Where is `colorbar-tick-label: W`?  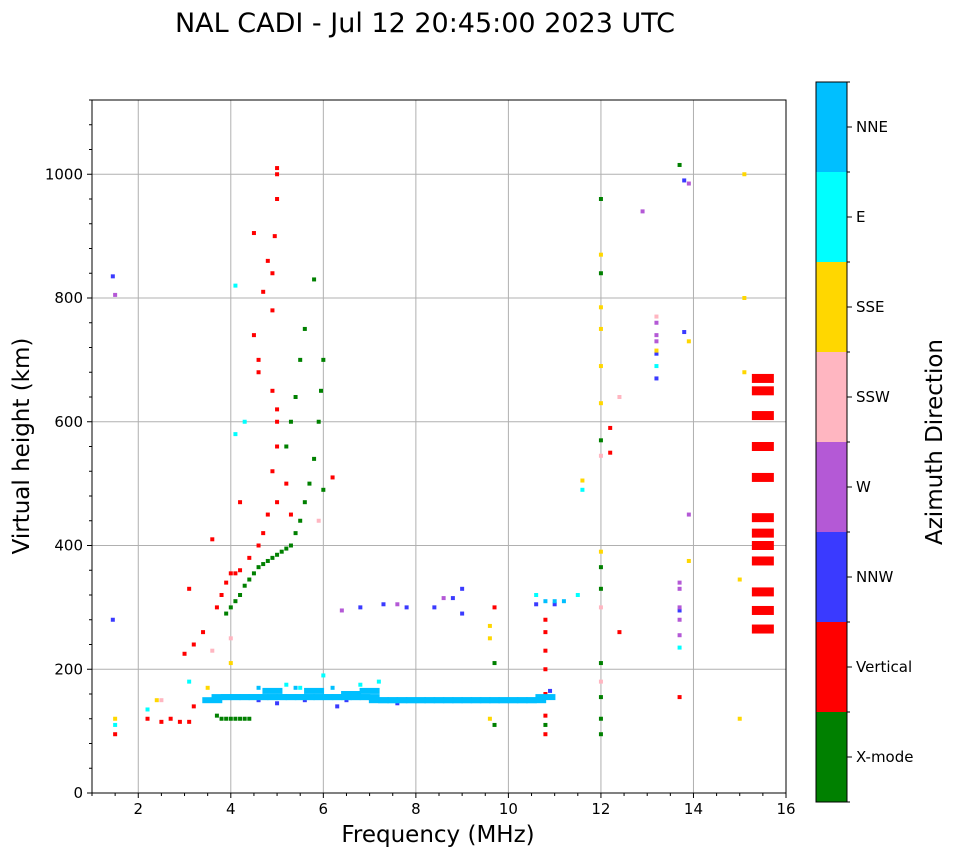 colorbar-tick-label: W is located at coordinates (863, 487).